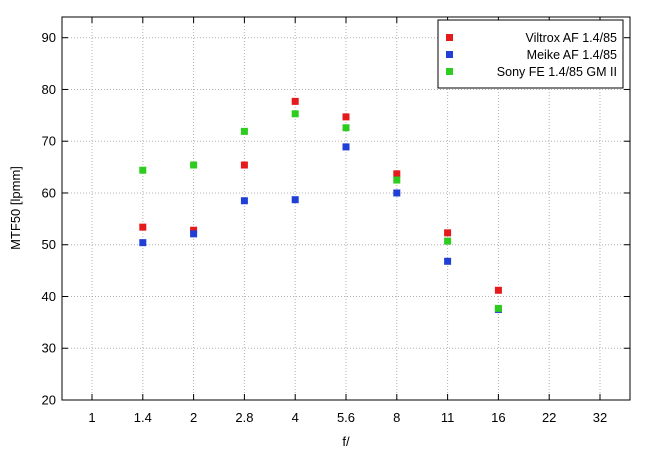 This screenshot has width=655, height=455. What do you see at coordinates (49, 192) in the screenshot?
I see `y-tick-label: 60` at bounding box center [49, 192].